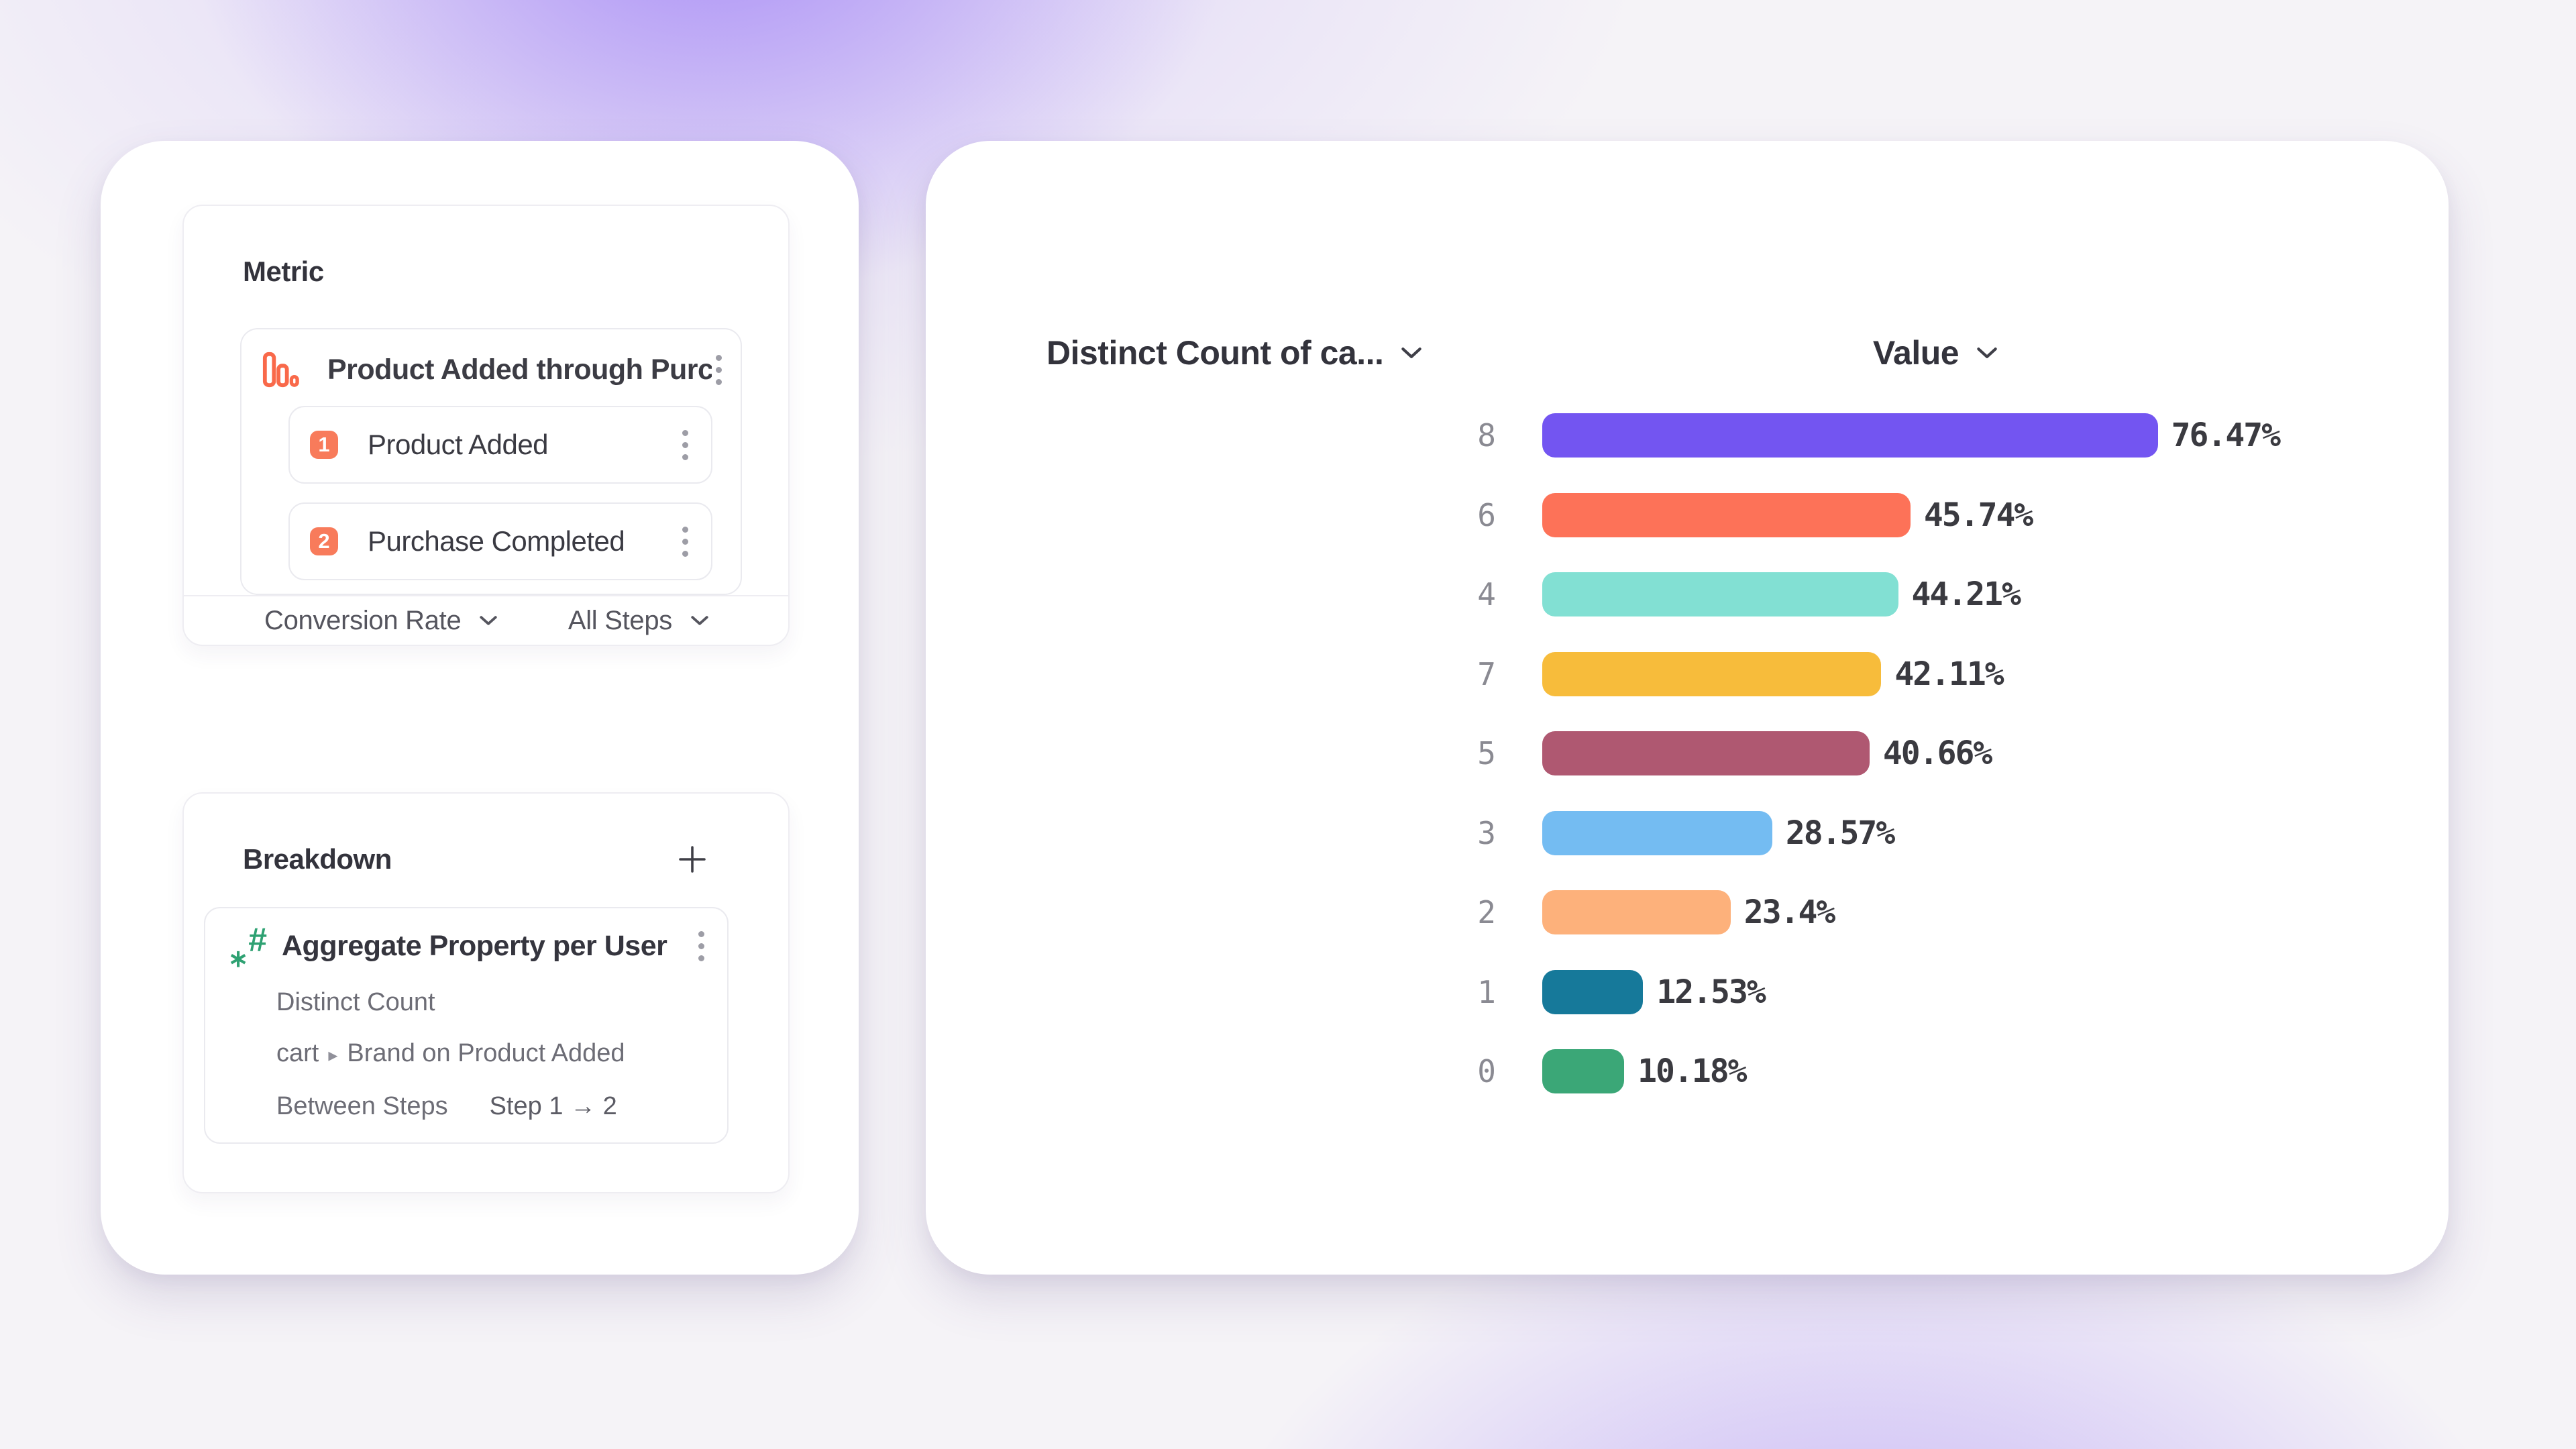  What do you see at coordinates (355, 1002) in the screenshot?
I see `breakdown-aggregation: Distinct Count` at bounding box center [355, 1002].